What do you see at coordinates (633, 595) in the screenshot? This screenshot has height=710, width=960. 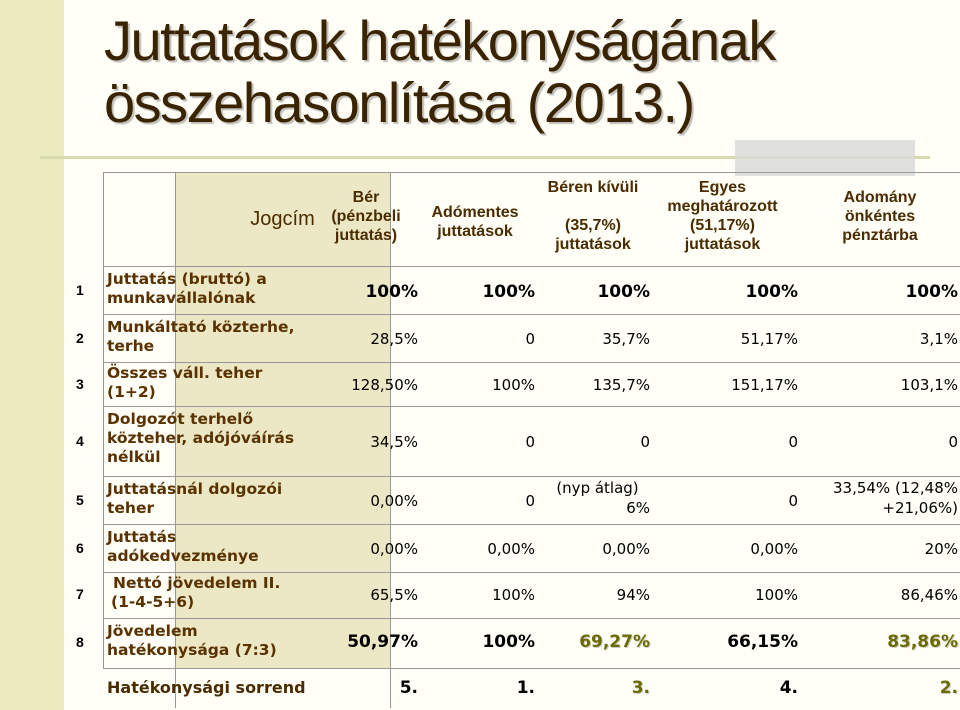 I see `cell-beren-kivuli: 94%` at bounding box center [633, 595].